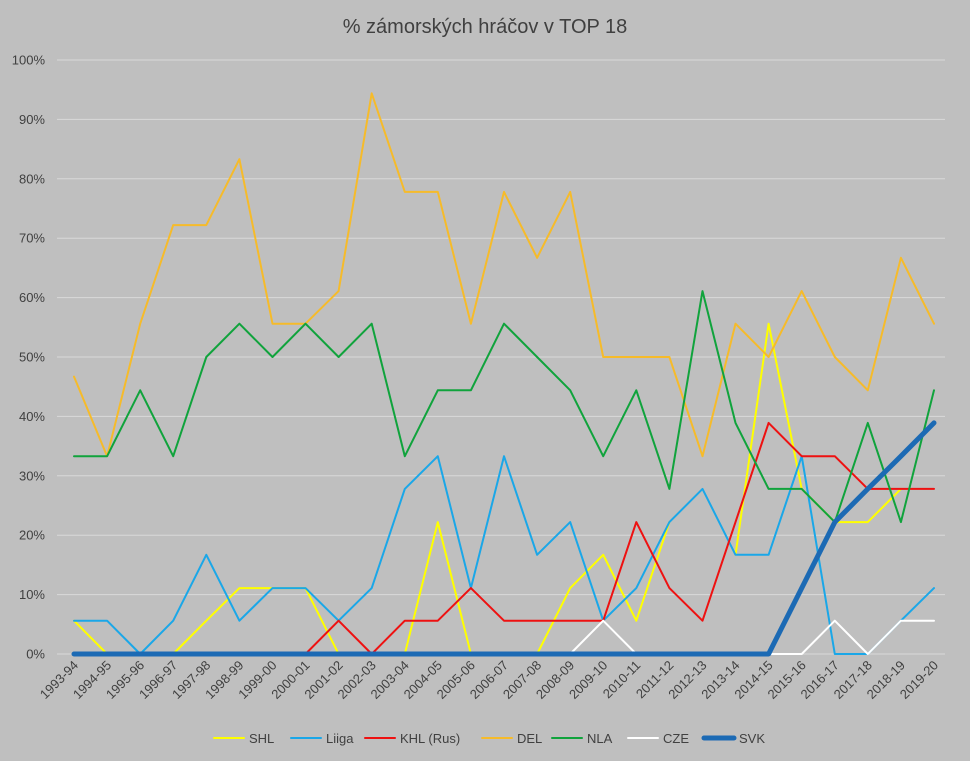  Describe the element at coordinates (529, 738) in the screenshot. I see `legend-label: DEL` at that location.